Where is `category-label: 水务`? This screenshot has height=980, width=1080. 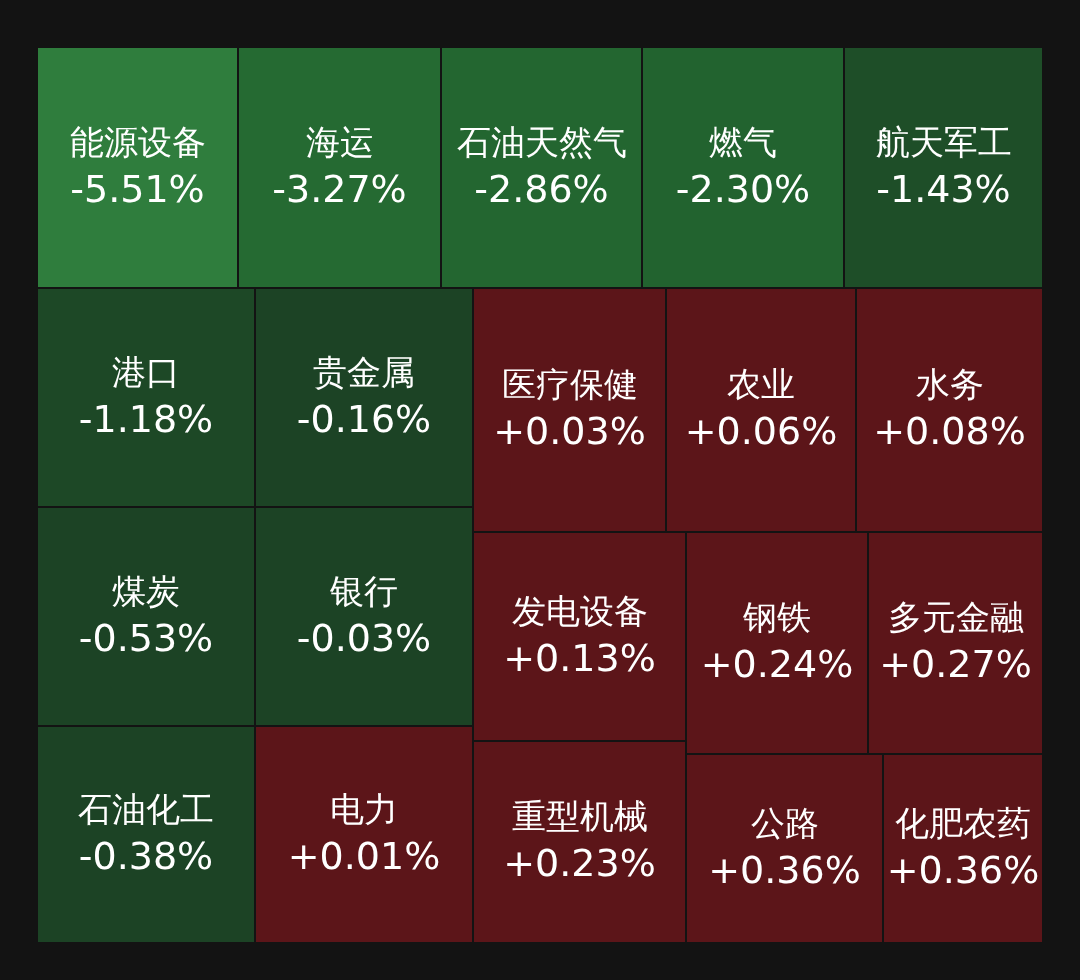 category-label: 水务 is located at coordinates (949, 384).